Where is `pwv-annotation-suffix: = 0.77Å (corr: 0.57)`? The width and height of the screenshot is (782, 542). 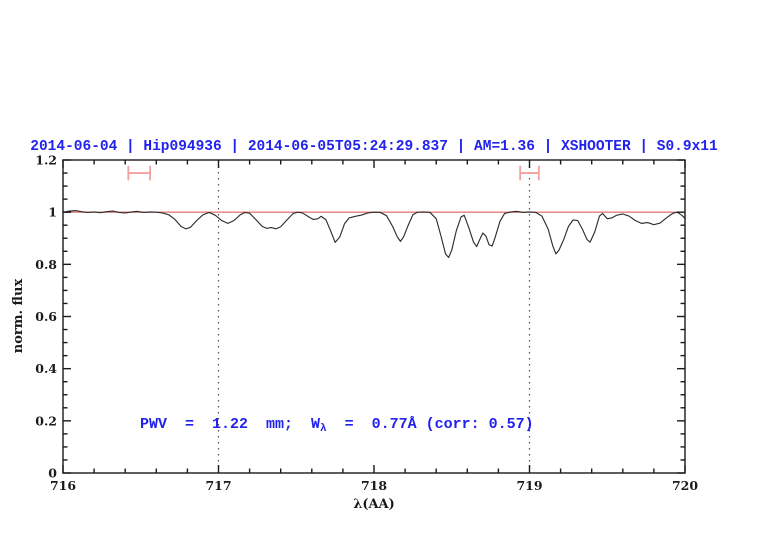 pwv-annotation-suffix: = 0.77Å (corr: 0.57) is located at coordinates (430, 424).